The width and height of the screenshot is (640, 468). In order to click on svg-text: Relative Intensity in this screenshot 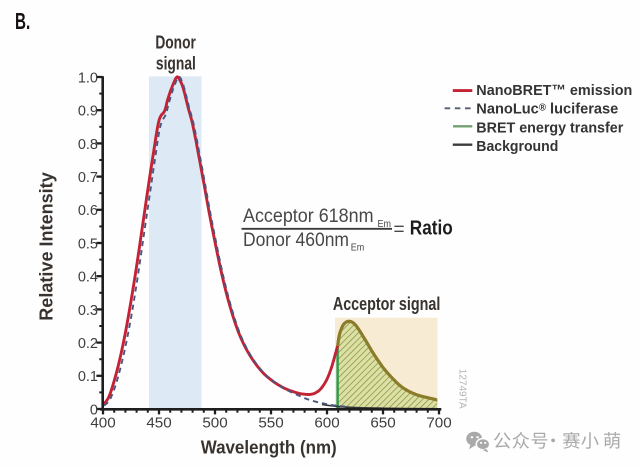, I will do `click(47, 246)`.